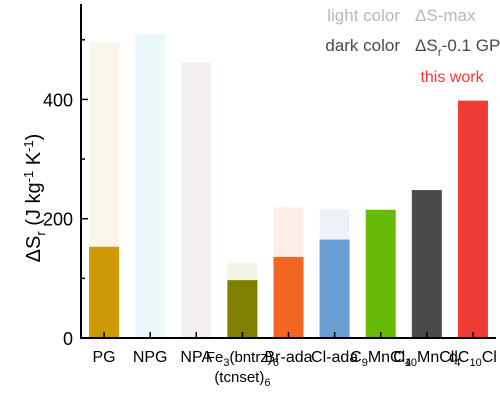  I want to click on this-work-annotation: this work, so click(452, 77).